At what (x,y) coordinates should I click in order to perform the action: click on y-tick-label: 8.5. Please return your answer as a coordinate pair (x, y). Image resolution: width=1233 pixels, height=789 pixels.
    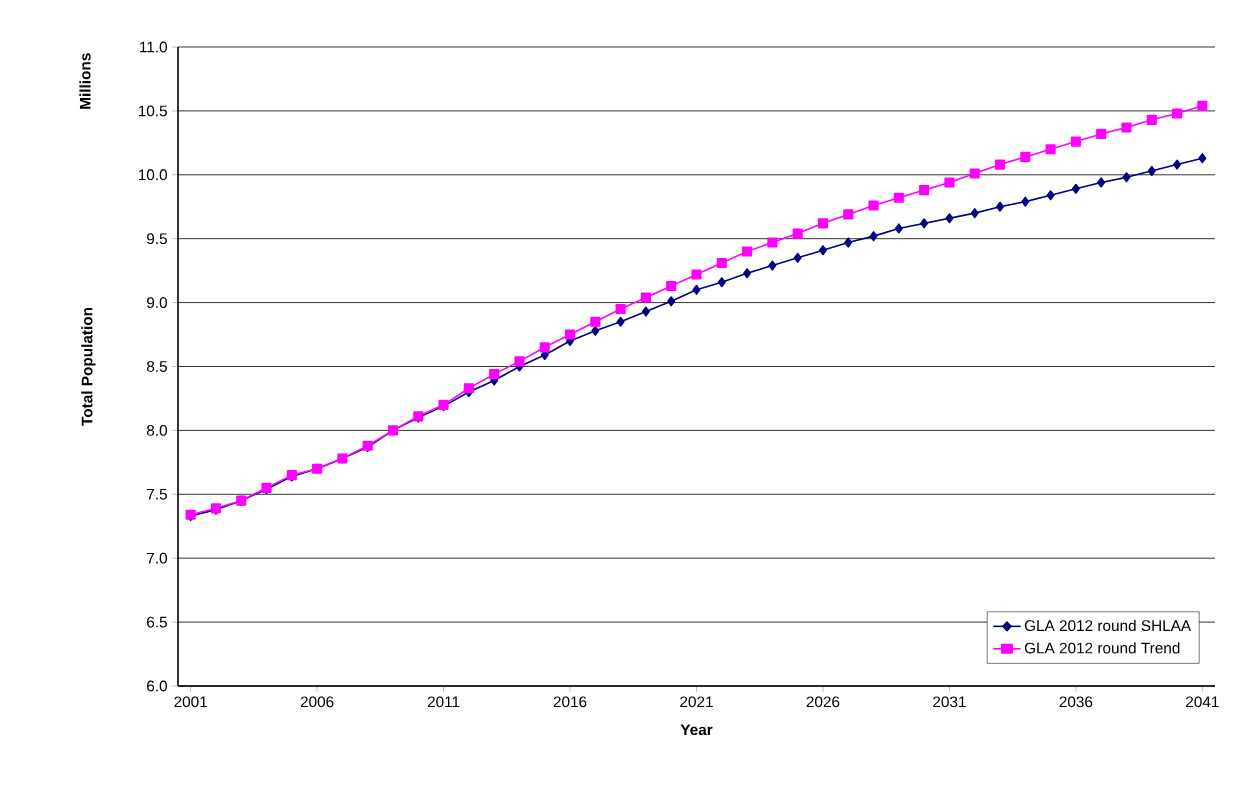
    Looking at the image, I should click on (156, 366).